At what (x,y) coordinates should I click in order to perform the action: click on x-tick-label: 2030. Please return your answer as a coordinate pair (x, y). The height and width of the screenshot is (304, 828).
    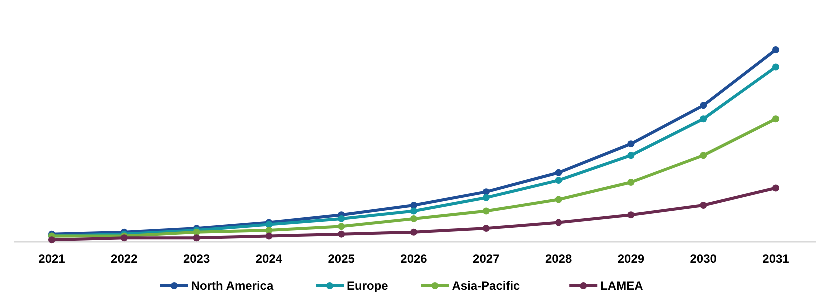
    Looking at the image, I should click on (704, 259).